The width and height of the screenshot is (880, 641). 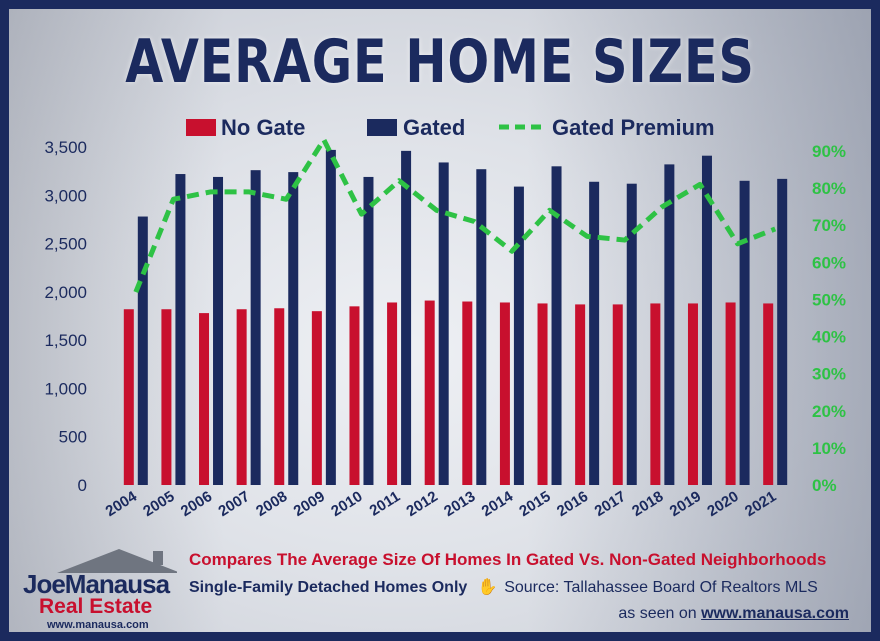 I want to click on x-tick-label: 2007, so click(x=233, y=504).